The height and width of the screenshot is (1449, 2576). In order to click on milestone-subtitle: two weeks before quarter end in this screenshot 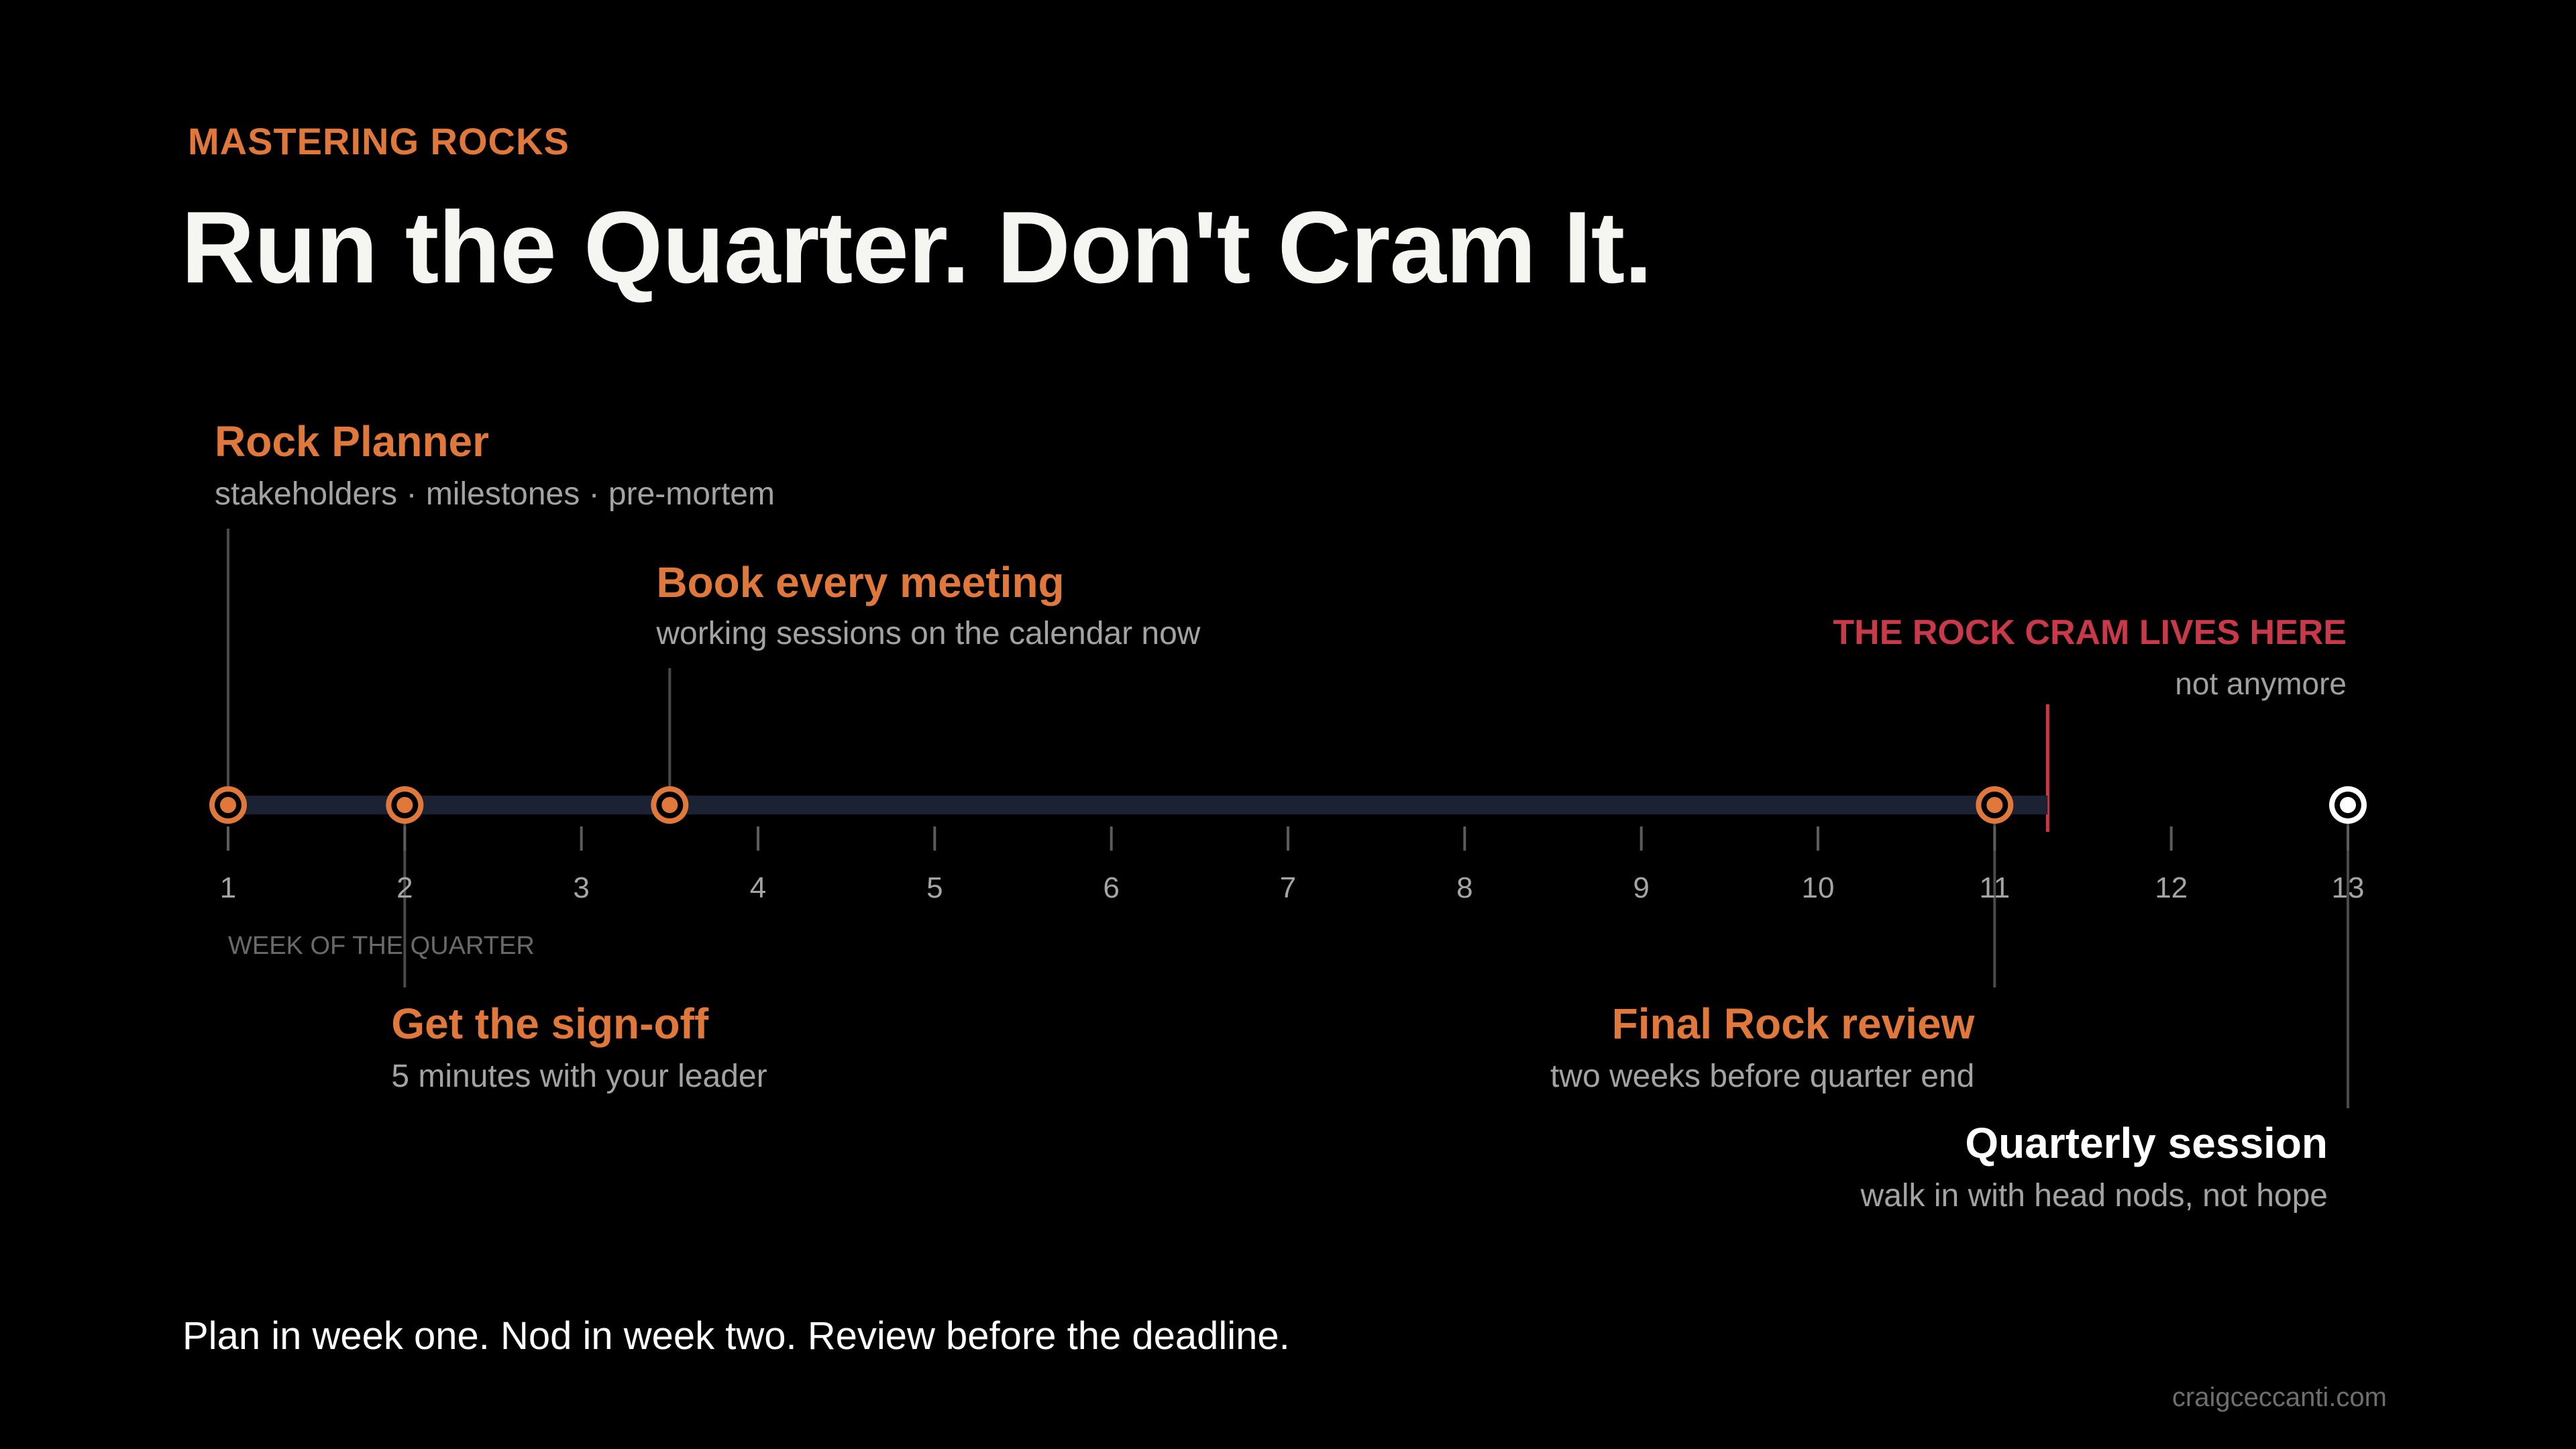, I will do `click(1762, 1076)`.